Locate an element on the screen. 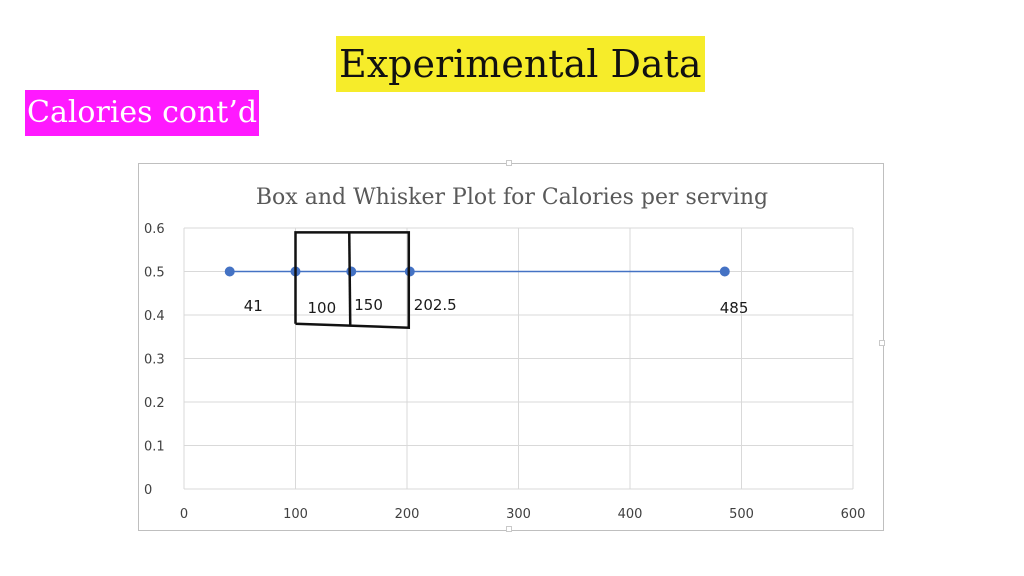 The height and width of the screenshot is (576, 1024). box-median-line is located at coordinates (350, 279).